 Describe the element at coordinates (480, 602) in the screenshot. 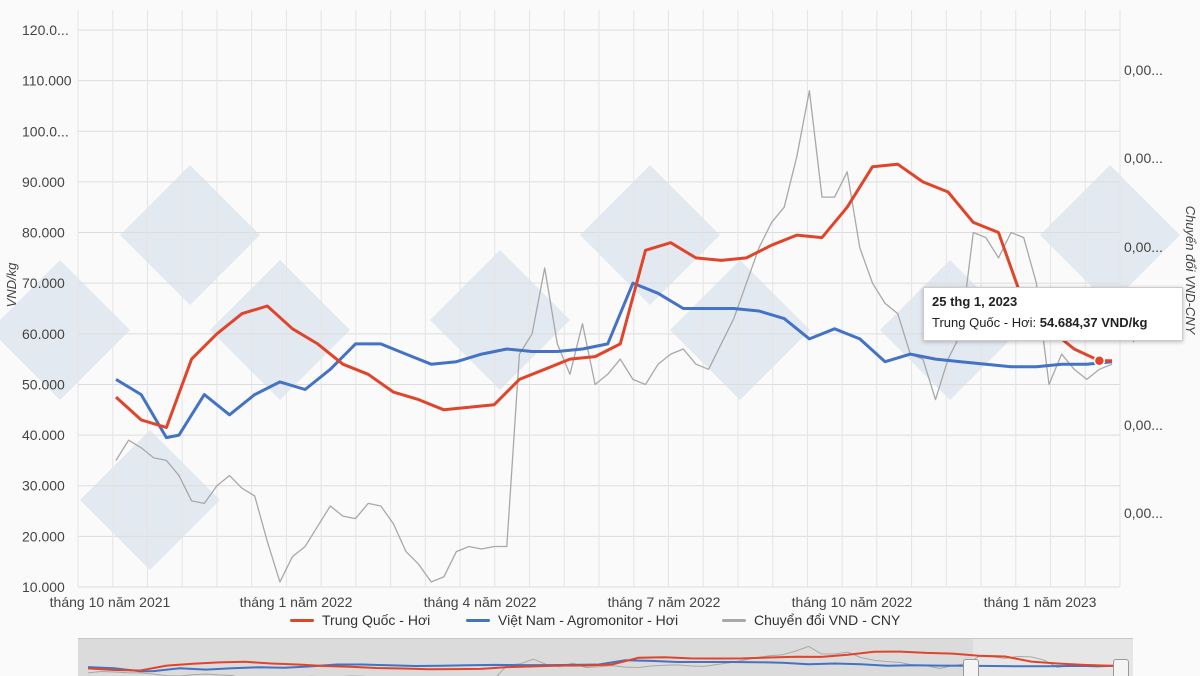

I see `x-tick-label: tháng 4 năm 2022` at that location.